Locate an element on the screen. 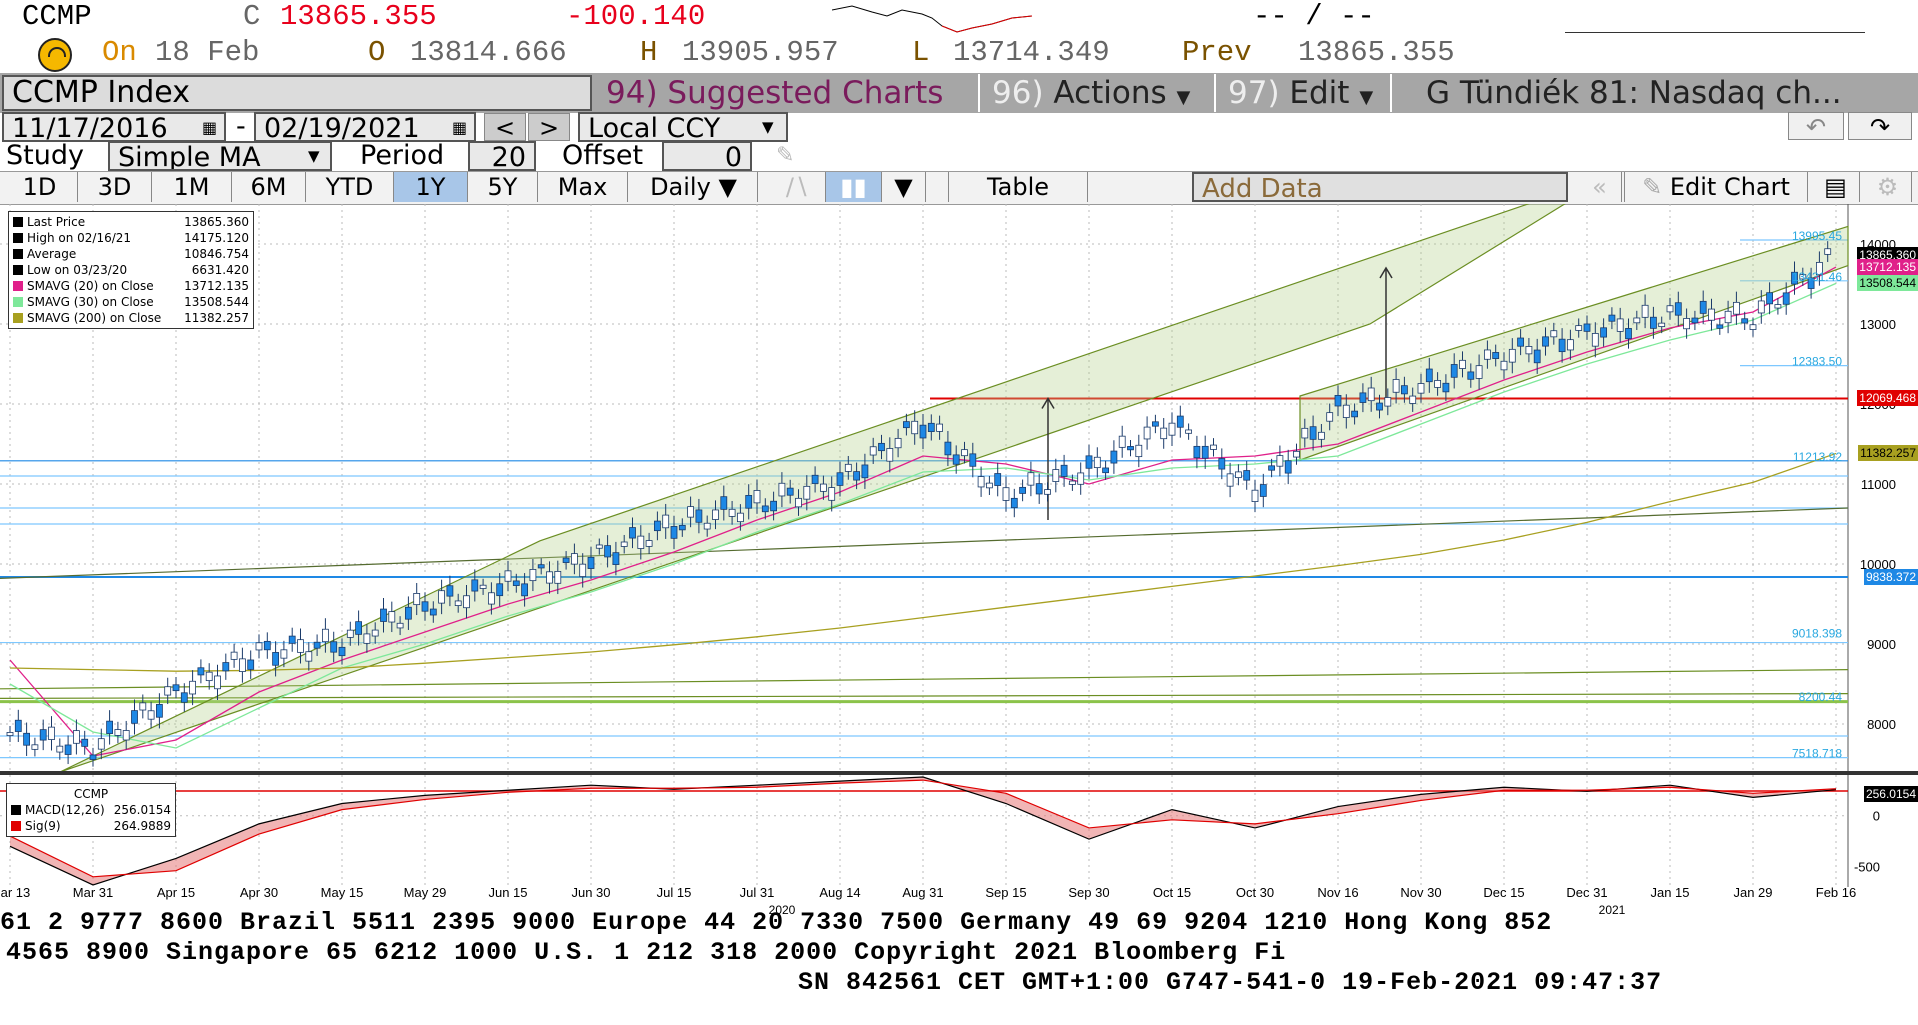 The width and height of the screenshot is (1918, 1025). range-button-1m: 1M is located at coordinates (192, 187).